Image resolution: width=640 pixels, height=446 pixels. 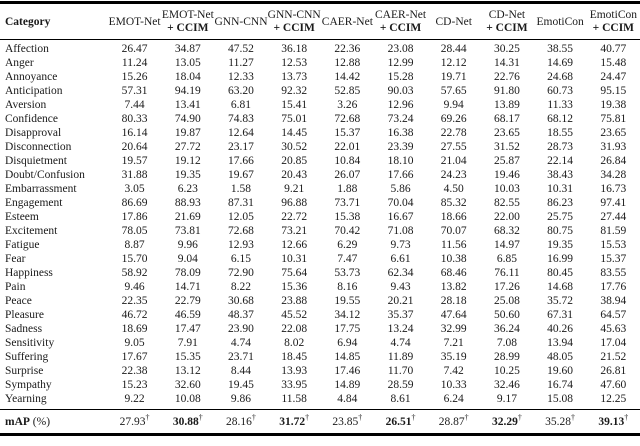 What do you see at coordinates (294, 217) in the screenshot?
I see `value-cell: 22.72` at bounding box center [294, 217].